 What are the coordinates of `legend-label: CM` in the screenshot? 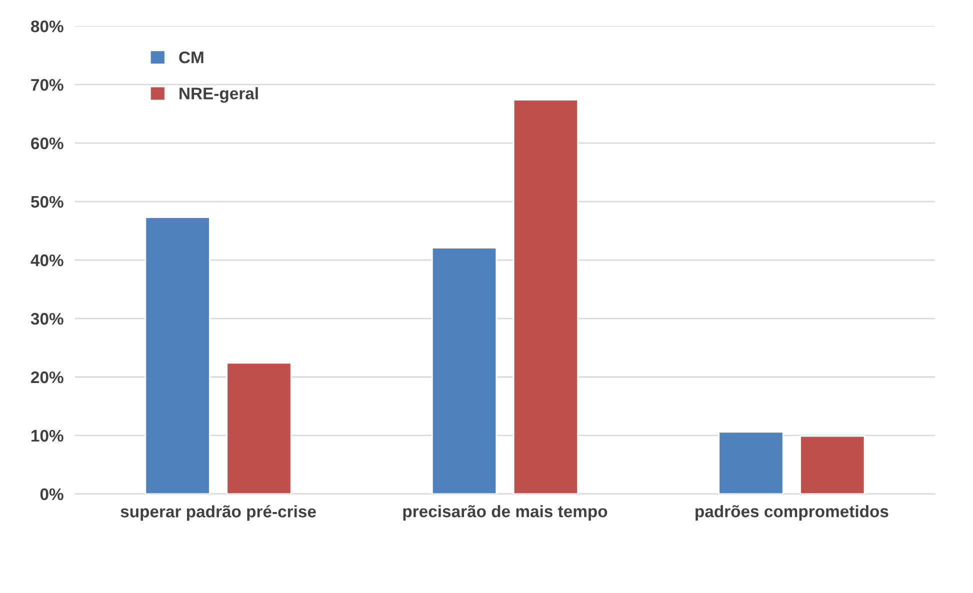 It's located at (191, 57).